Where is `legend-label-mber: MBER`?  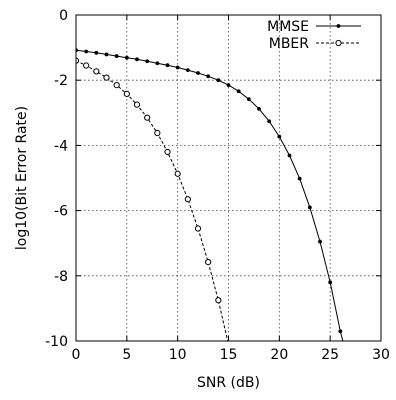 legend-label-mber: MBER is located at coordinates (289, 44).